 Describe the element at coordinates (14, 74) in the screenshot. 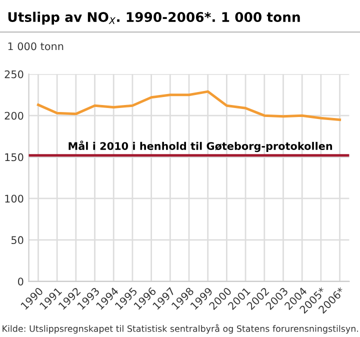

I see `y-tick-label: 250` at that location.